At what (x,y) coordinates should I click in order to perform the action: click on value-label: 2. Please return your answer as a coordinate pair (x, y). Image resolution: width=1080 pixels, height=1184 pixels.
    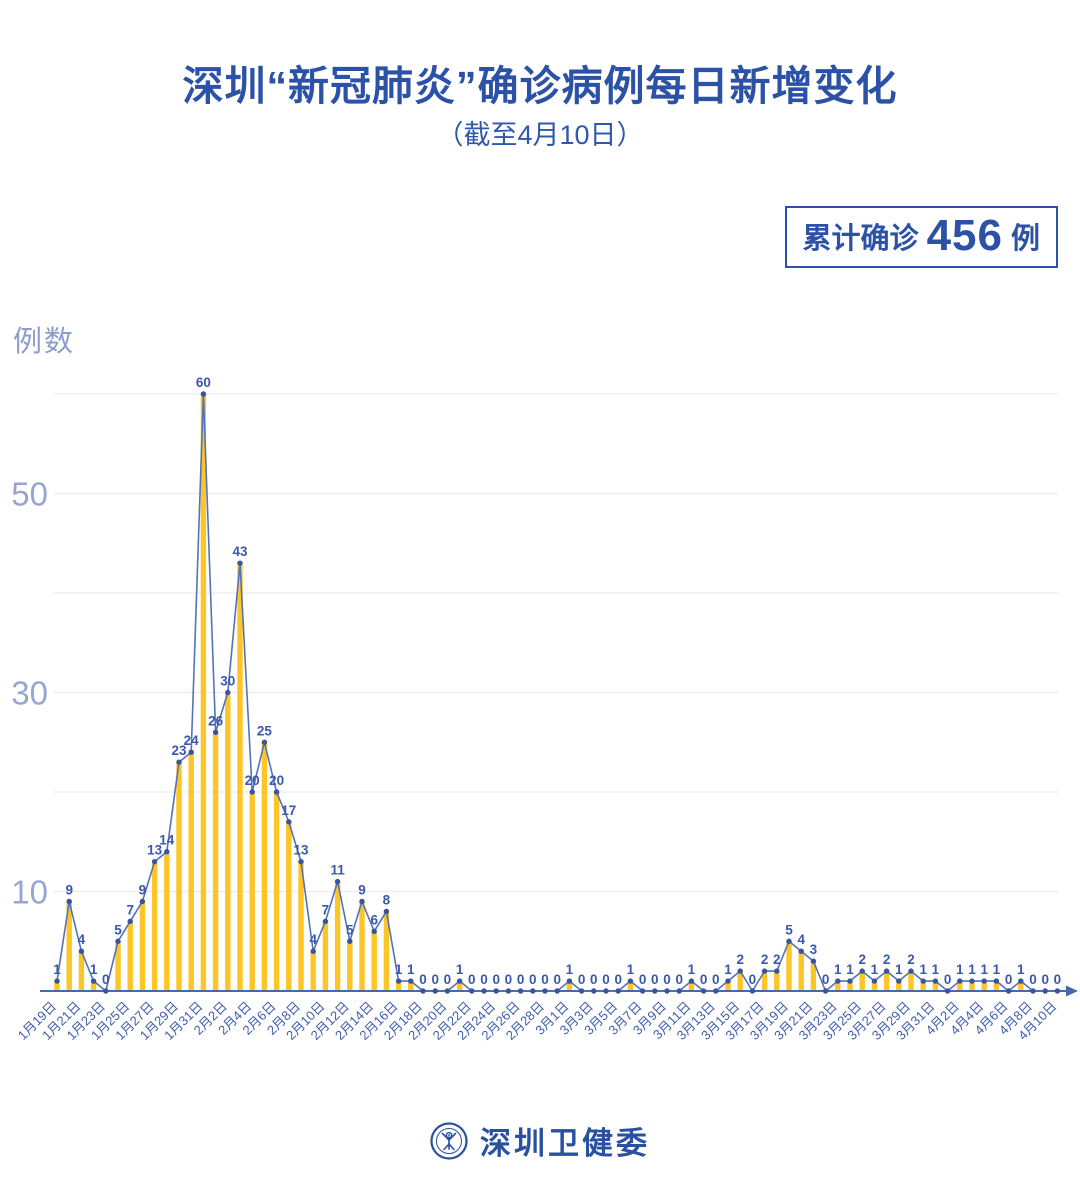
    Looking at the image, I should click on (765, 959).